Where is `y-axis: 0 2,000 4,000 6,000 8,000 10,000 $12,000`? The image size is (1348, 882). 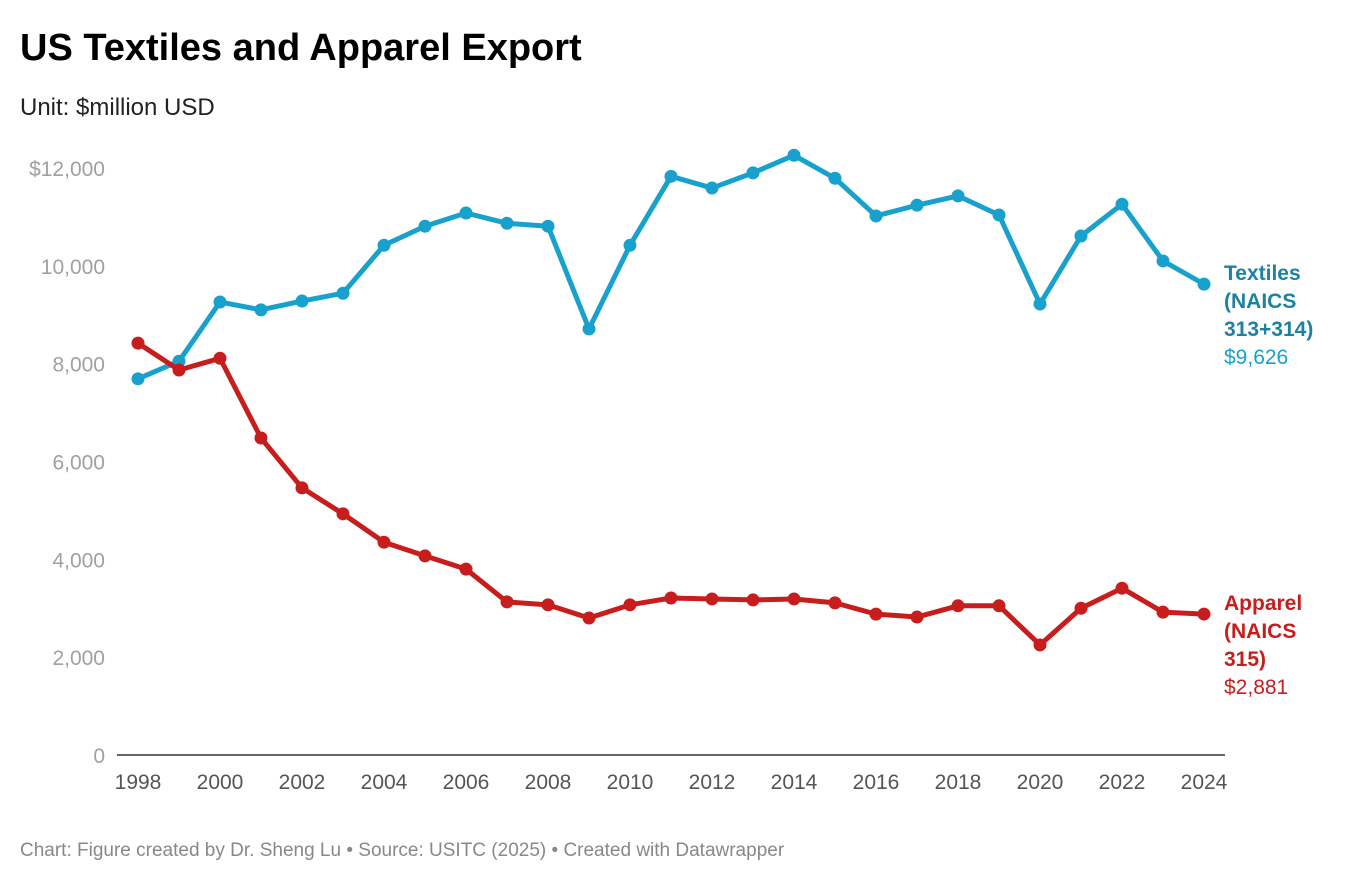
y-axis: 0 2,000 4,000 6,000 8,000 10,000 $12,000 is located at coordinates (67, 463).